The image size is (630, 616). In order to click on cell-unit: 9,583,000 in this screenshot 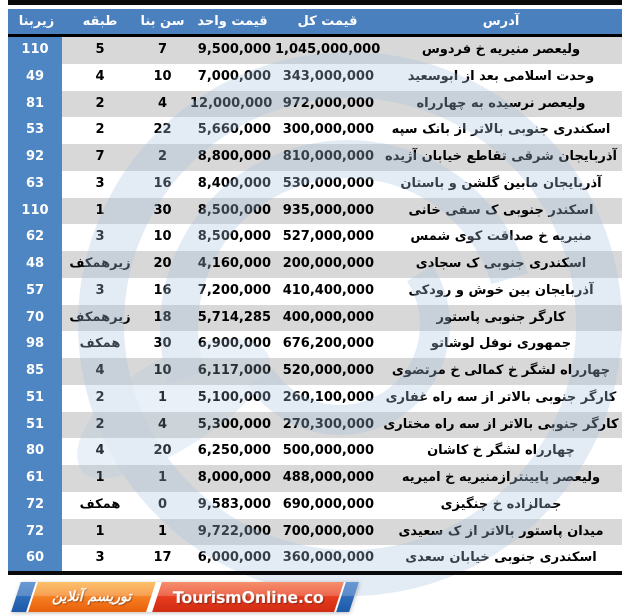, I will do `click(234, 504)`.